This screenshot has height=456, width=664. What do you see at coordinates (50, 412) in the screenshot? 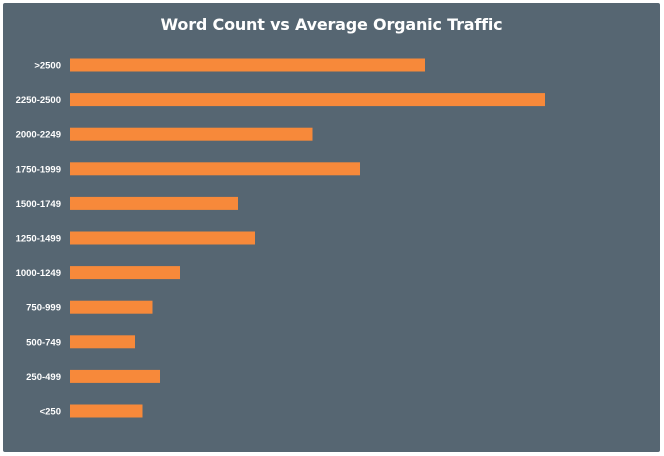
I see `category-label-10: <250` at bounding box center [50, 412].